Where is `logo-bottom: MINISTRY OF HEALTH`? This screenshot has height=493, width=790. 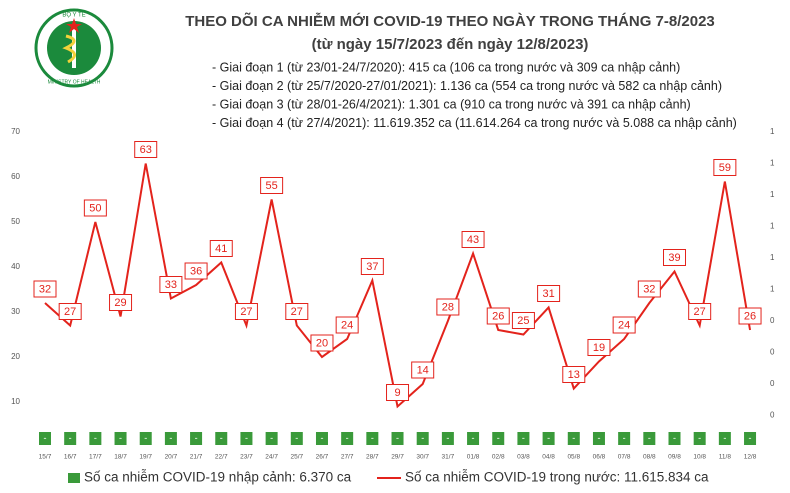 logo-bottom: MINISTRY OF HEALTH is located at coordinates (74, 82).